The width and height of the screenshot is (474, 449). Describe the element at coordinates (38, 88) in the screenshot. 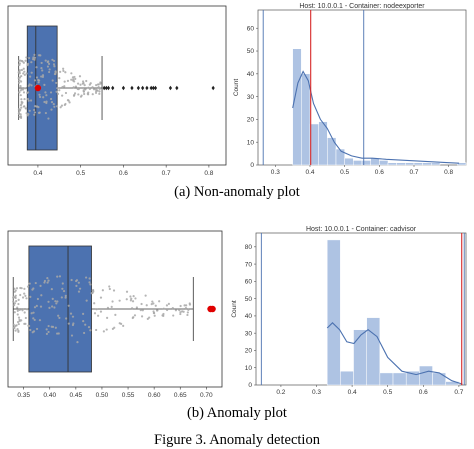

I see `anomaly-point` at that location.